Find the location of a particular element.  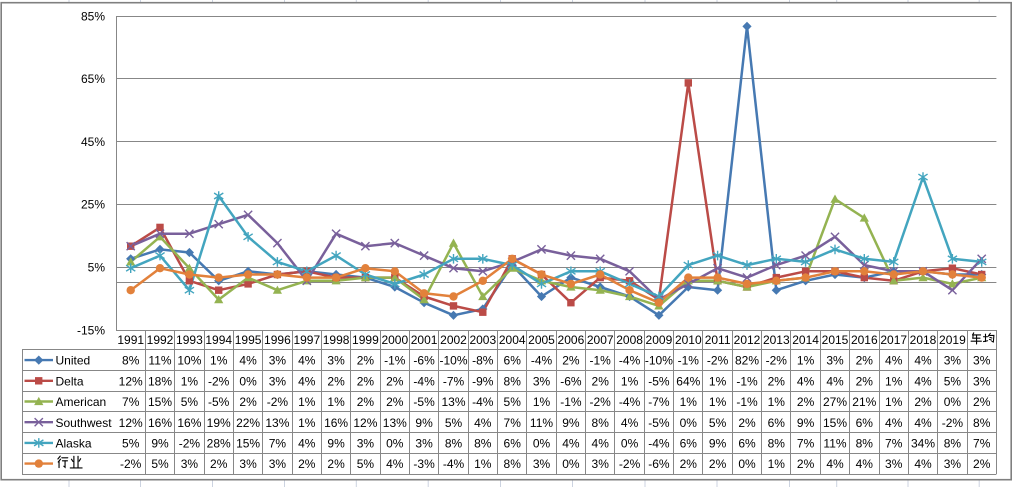

svg-text: 2012 is located at coordinates (747, 340).